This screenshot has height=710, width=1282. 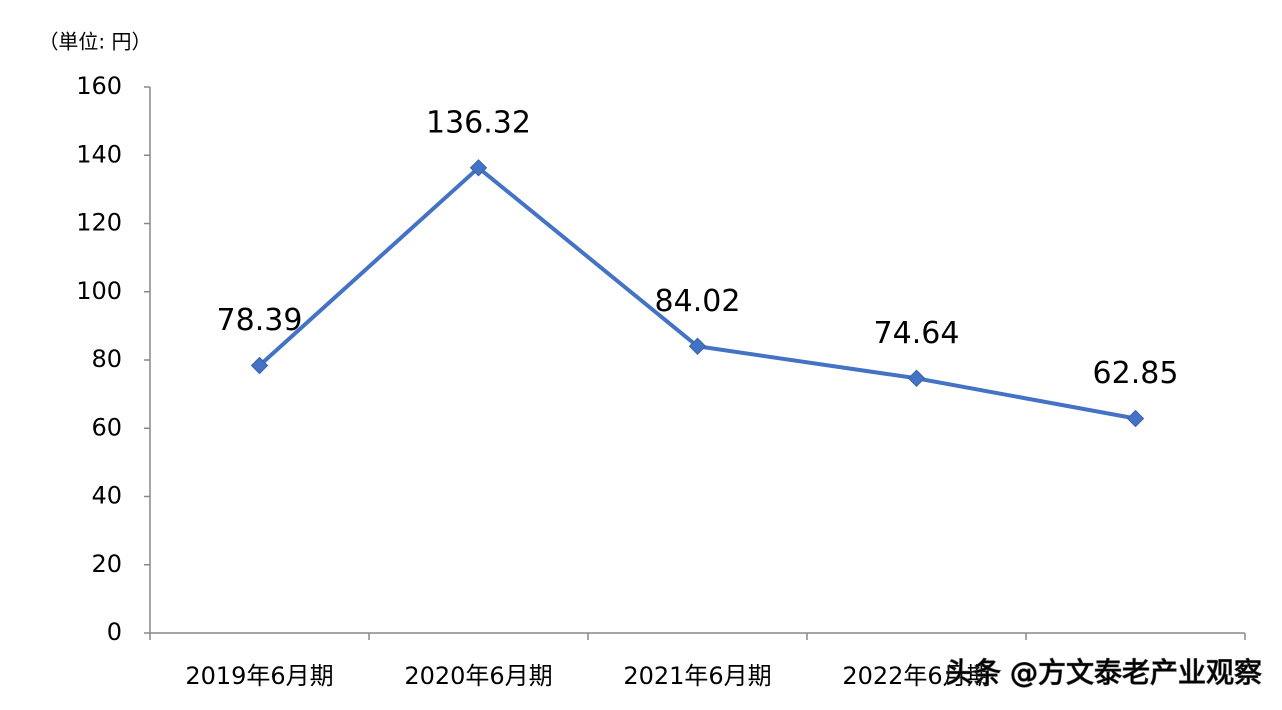 What do you see at coordinates (106, 564) in the screenshot?
I see `y-tick-label: 20` at bounding box center [106, 564].